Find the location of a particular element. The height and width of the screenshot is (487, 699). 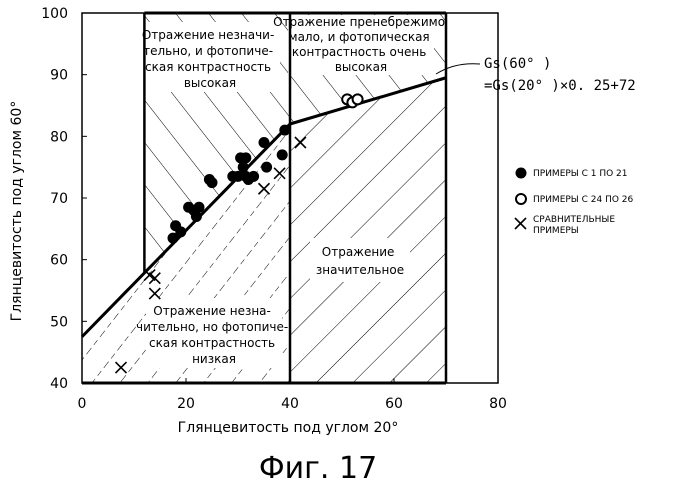

x-tick-label-40: 40 is located at coordinates (290, 404).